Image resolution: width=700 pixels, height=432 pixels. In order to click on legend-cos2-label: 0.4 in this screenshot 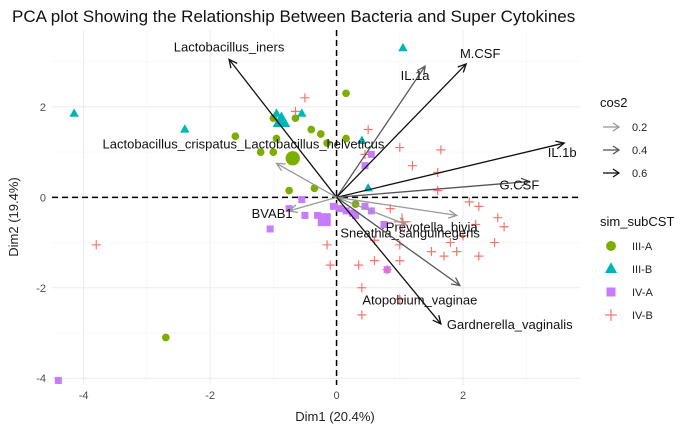, I will do `click(639, 151)`.